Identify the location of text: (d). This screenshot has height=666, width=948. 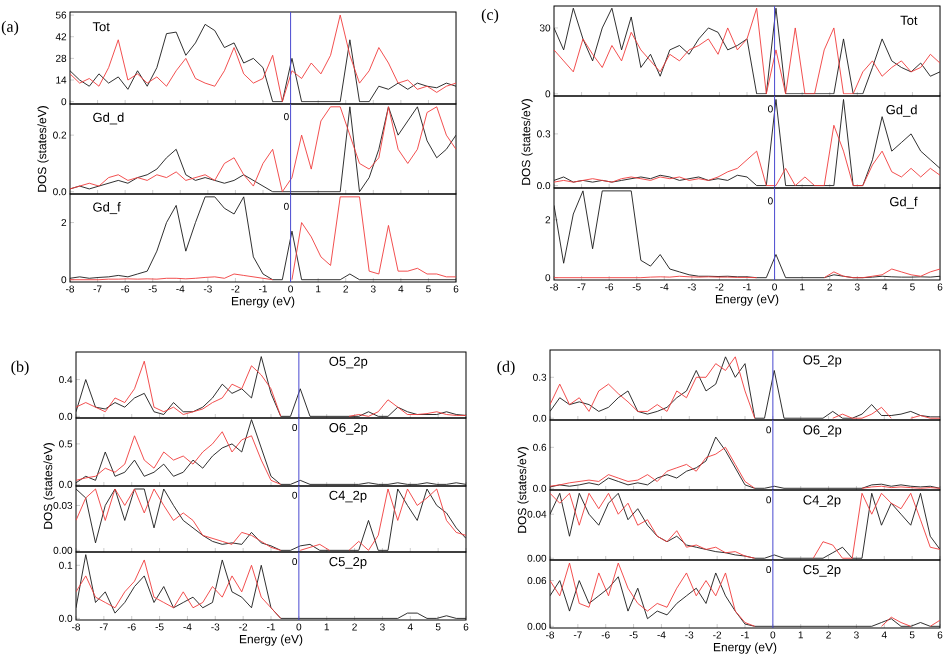
(506, 368).